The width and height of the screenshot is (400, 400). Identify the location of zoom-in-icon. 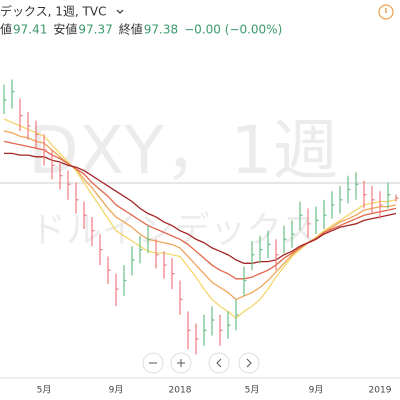
(181, 363).